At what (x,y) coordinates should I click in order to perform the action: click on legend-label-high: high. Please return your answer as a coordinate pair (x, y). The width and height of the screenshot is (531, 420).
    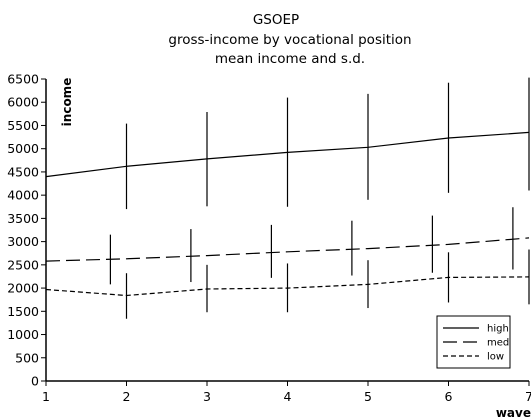
    Looking at the image, I should click on (498, 329).